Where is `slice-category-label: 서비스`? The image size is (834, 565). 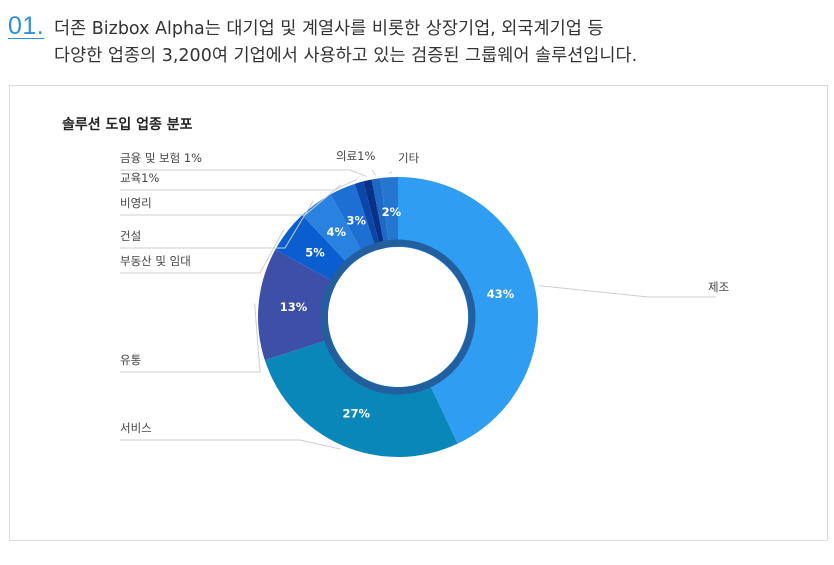 slice-category-label: 서비스 is located at coordinates (136, 428).